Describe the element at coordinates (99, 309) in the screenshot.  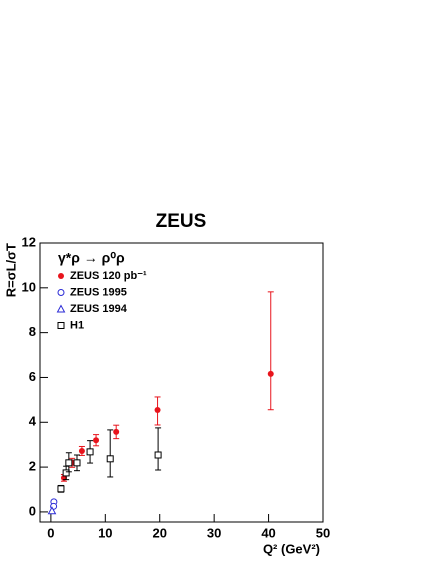
I see `legend-label: ZEUS 1994` at that location.